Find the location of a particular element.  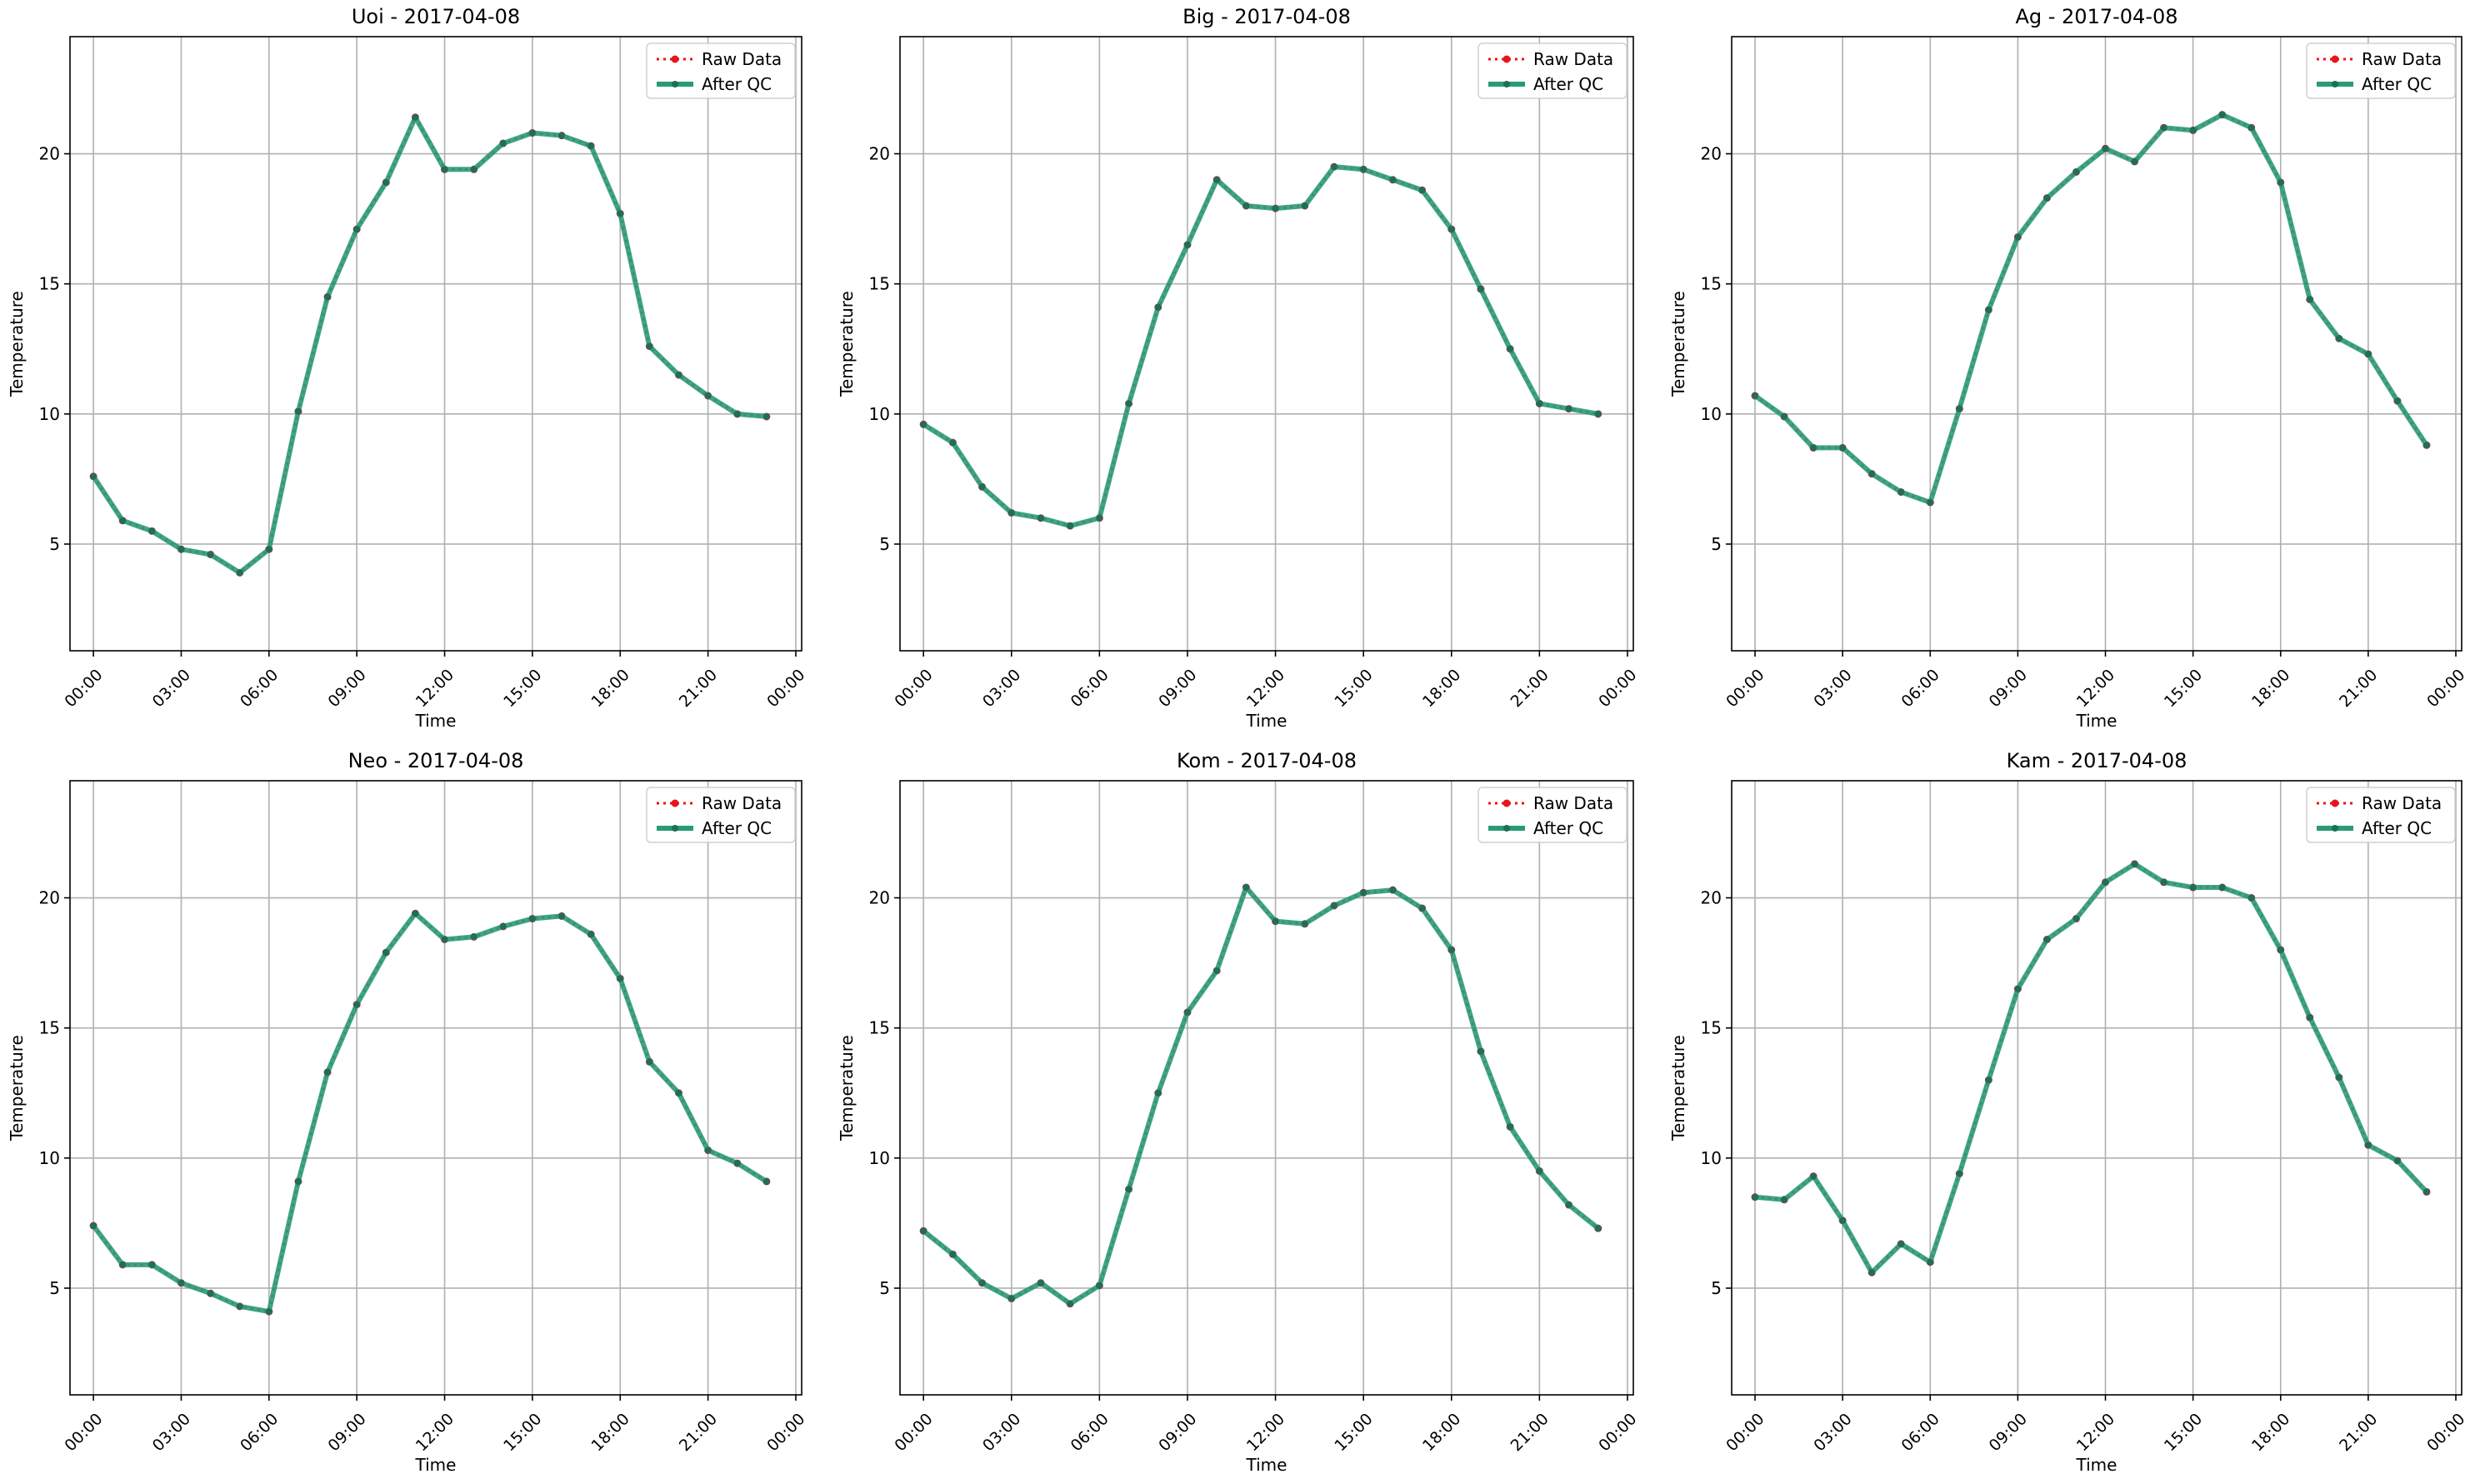

axes-frame is located at coordinates (2096, 344).